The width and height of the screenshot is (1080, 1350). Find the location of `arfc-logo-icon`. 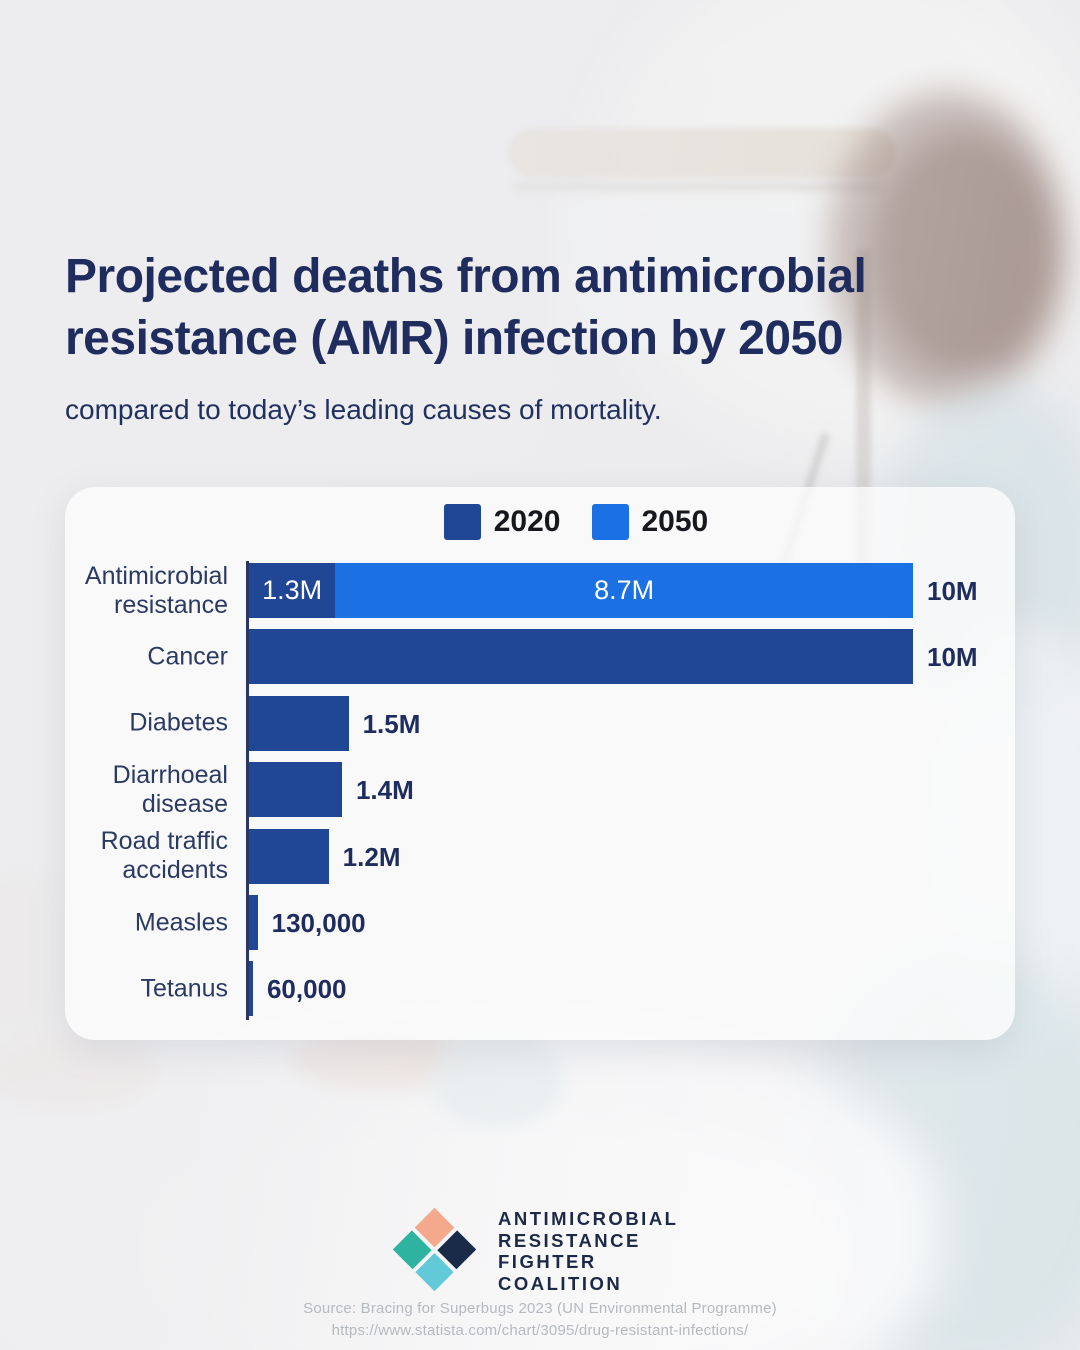

arfc-logo-icon is located at coordinates (434, 1249).